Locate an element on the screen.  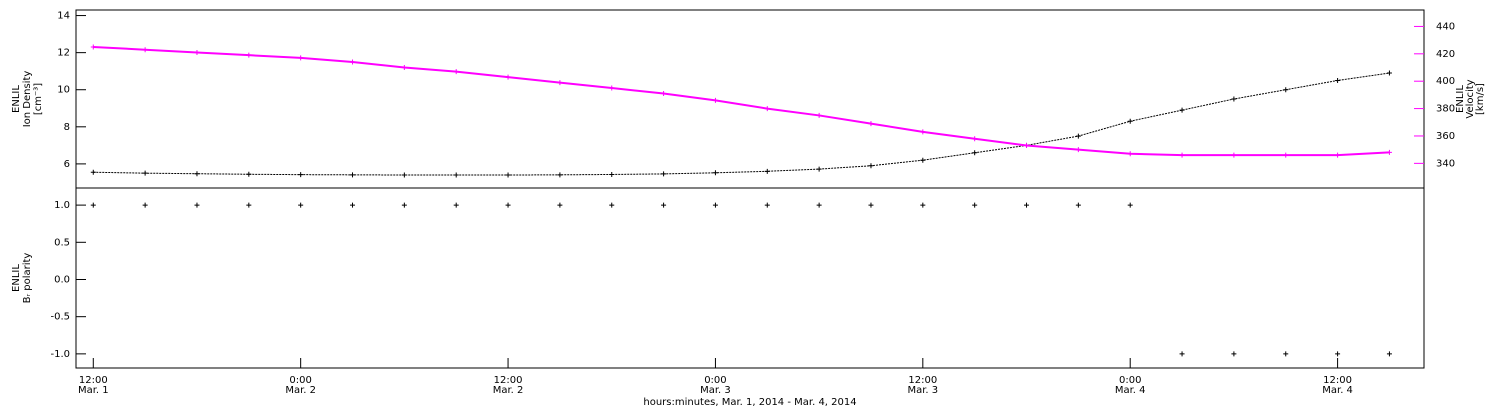
y-axis-label: ENLIL is located at coordinates (16, 278).